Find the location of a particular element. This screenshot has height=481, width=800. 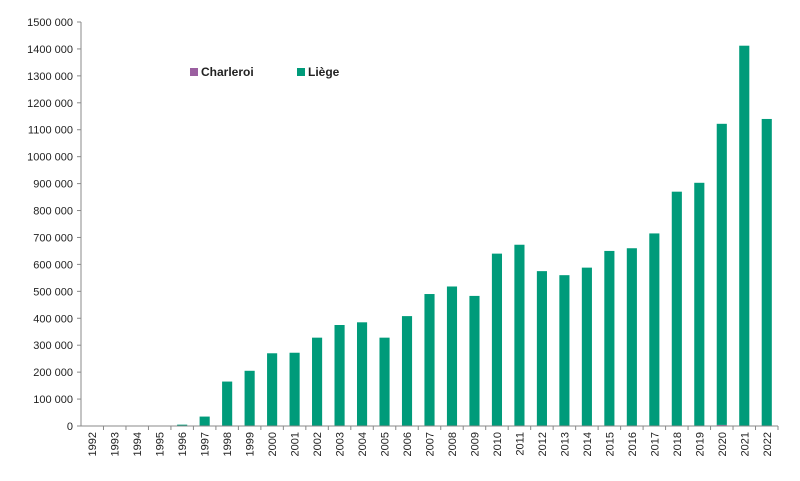

bar-li-ge-2010 is located at coordinates (497, 339).